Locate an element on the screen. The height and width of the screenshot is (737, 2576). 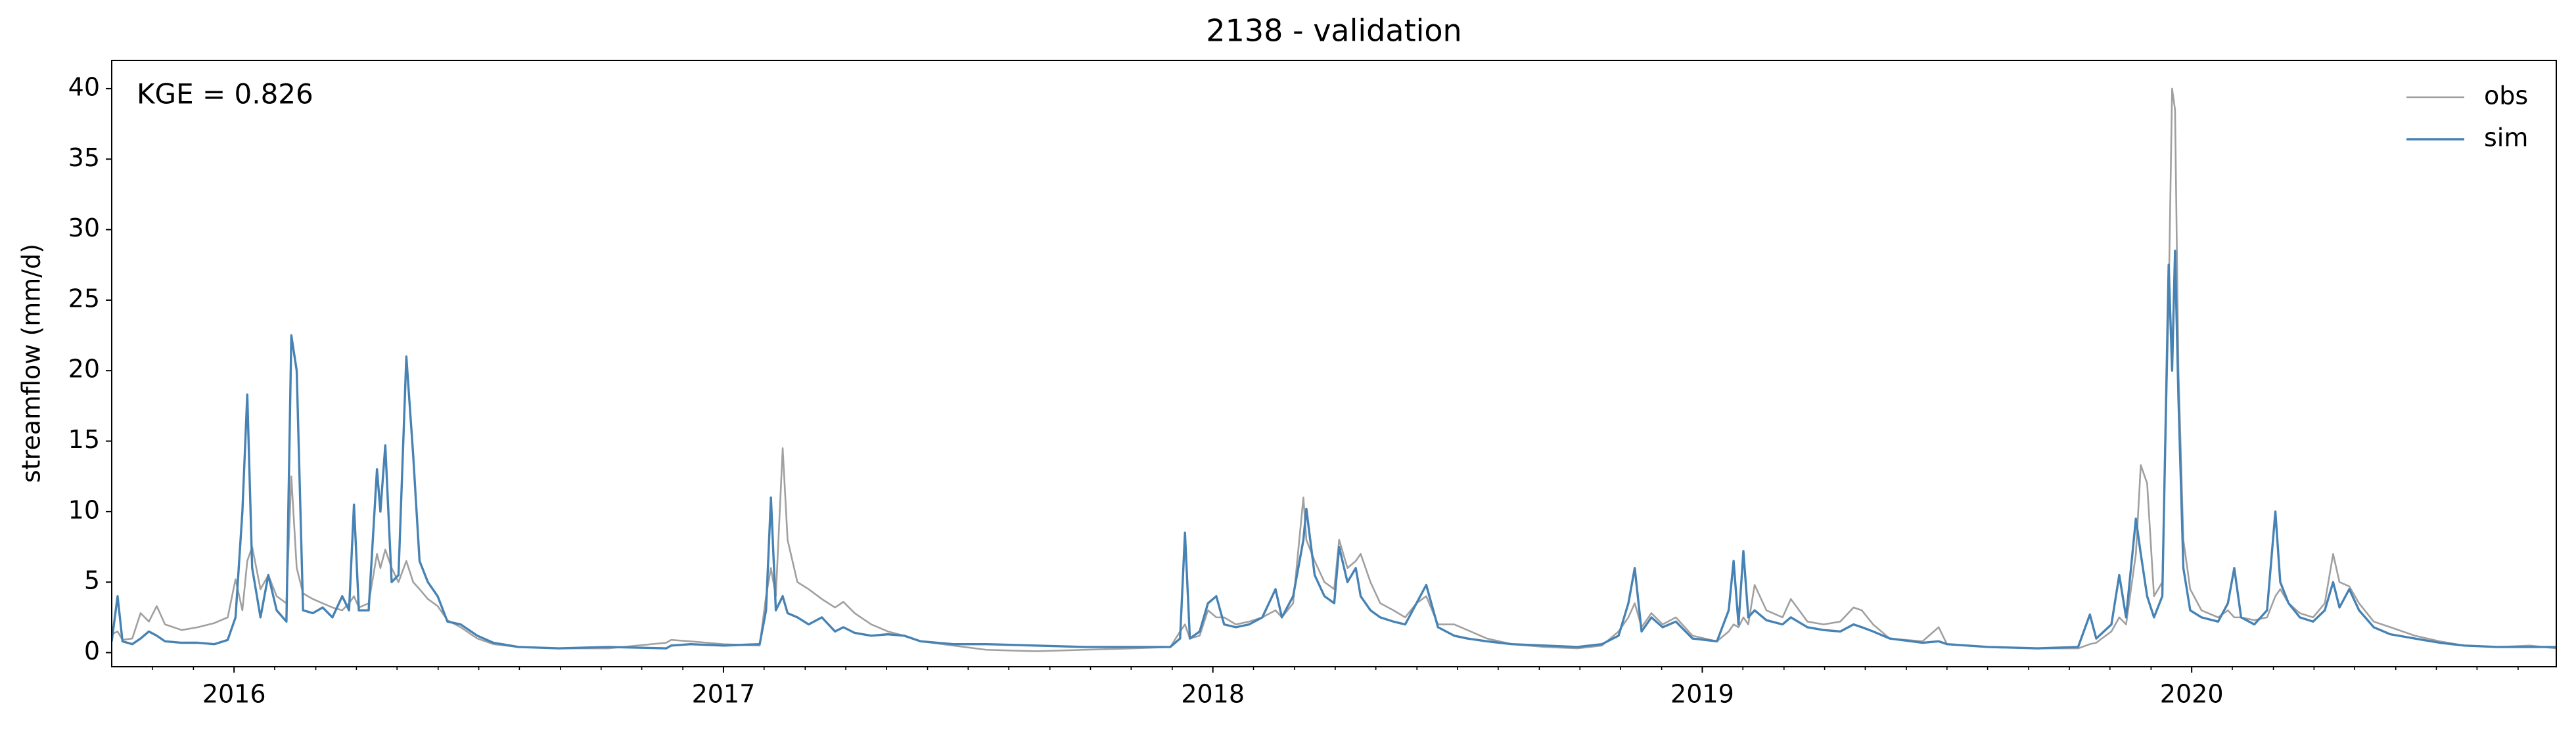
legend-label: obs is located at coordinates (2506, 95).